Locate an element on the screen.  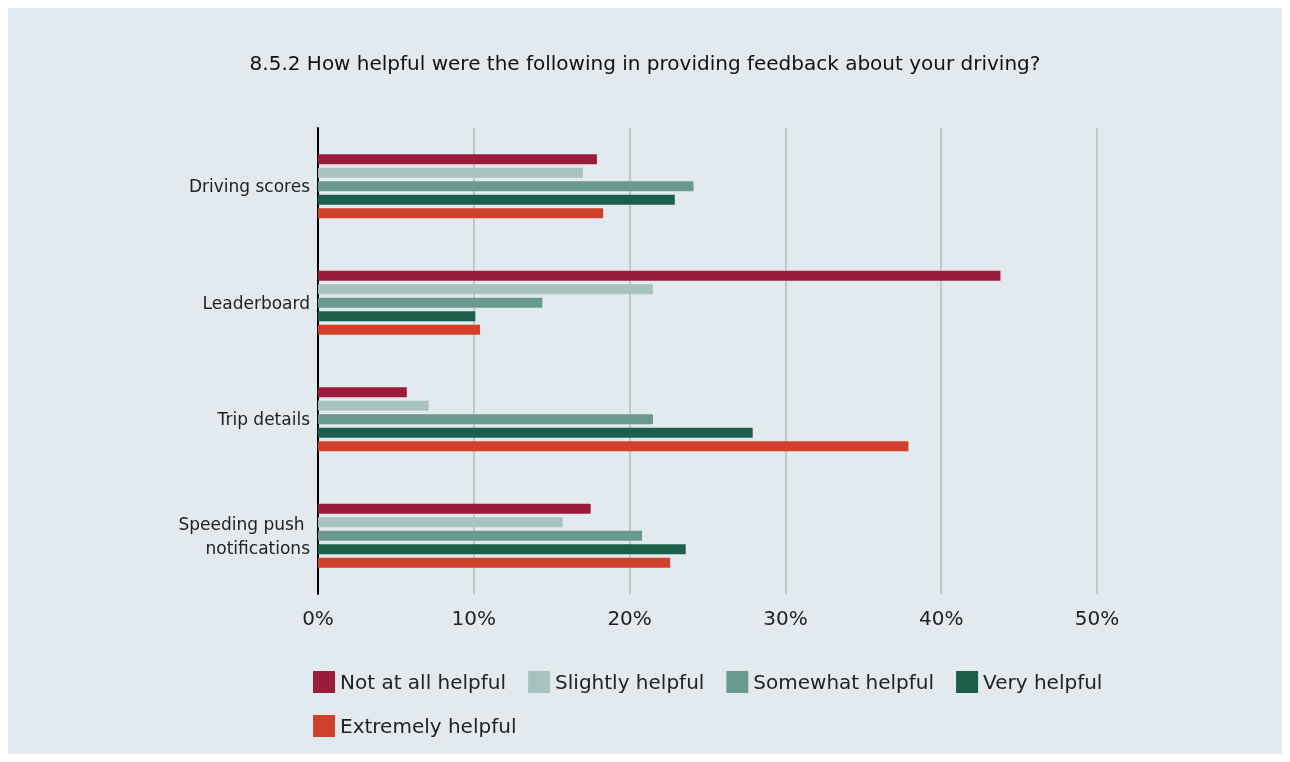
x-tick-label: 40% is located at coordinates (941, 618).